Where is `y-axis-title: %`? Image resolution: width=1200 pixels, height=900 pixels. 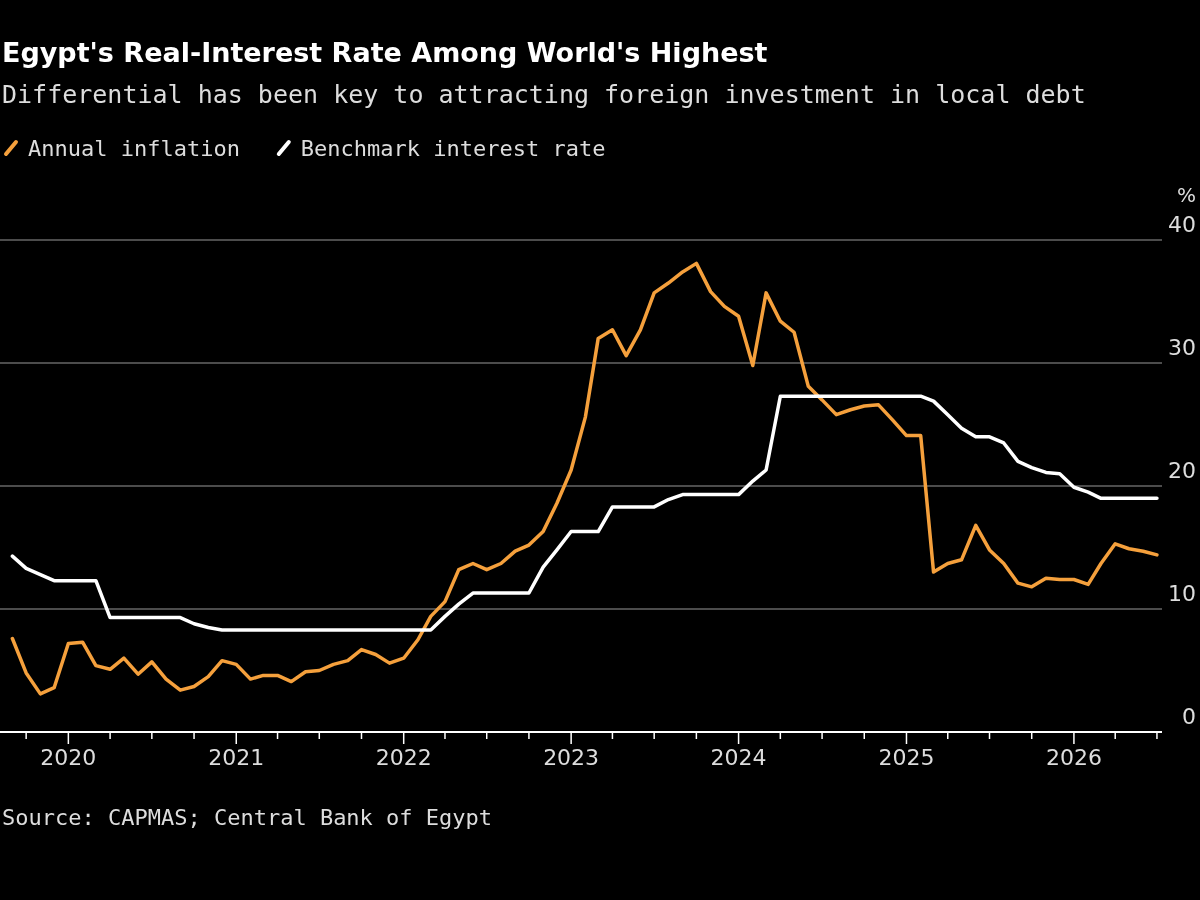 y-axis-title: % is located at coordinates (1186, 195).